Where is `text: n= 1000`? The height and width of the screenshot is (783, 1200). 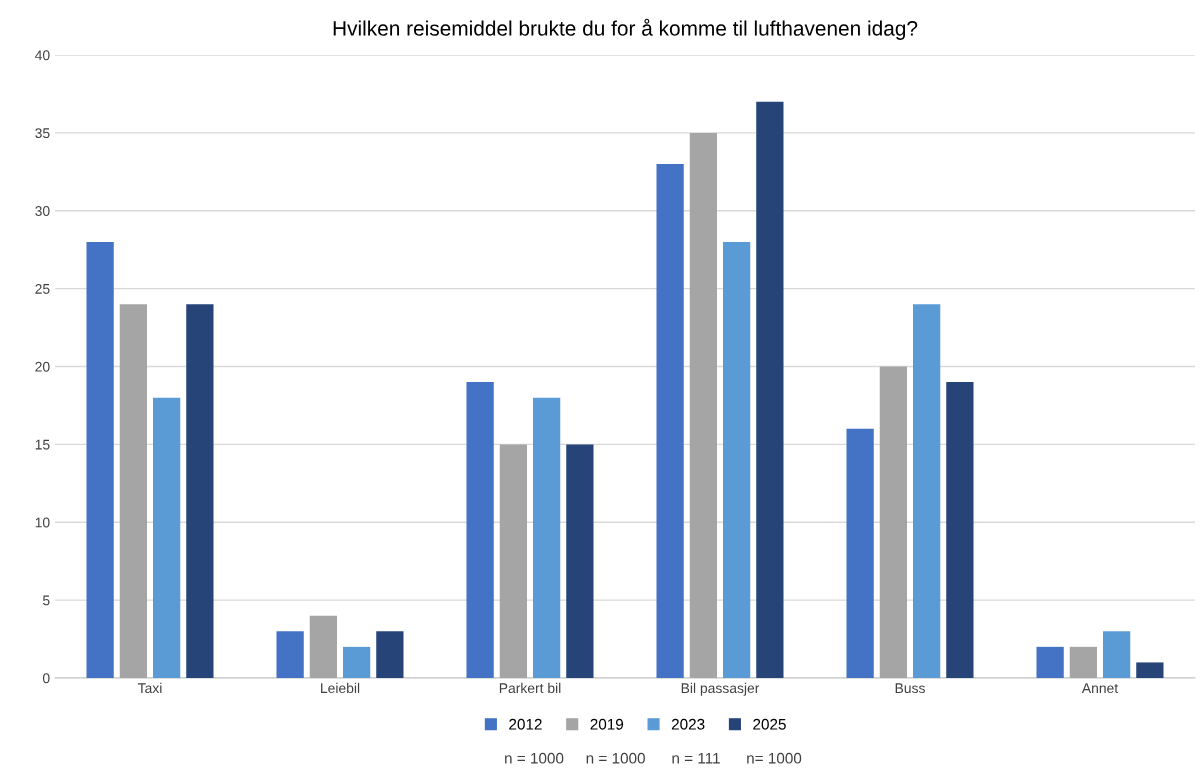
text: n= 1000 is located at coordinates (774, 758).